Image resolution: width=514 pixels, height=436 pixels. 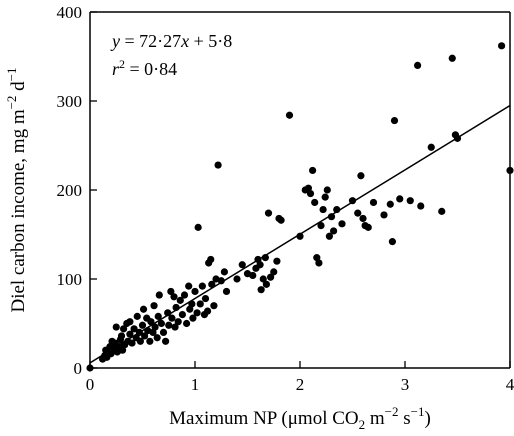 I want to click on ylabel-superscript-1: −2, so click(x=11, y=103).